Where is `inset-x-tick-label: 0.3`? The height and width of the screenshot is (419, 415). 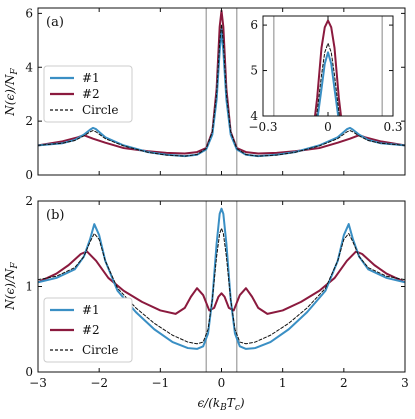 inset-x-tick-label: 0.3 is located at coordinates (392, 127).